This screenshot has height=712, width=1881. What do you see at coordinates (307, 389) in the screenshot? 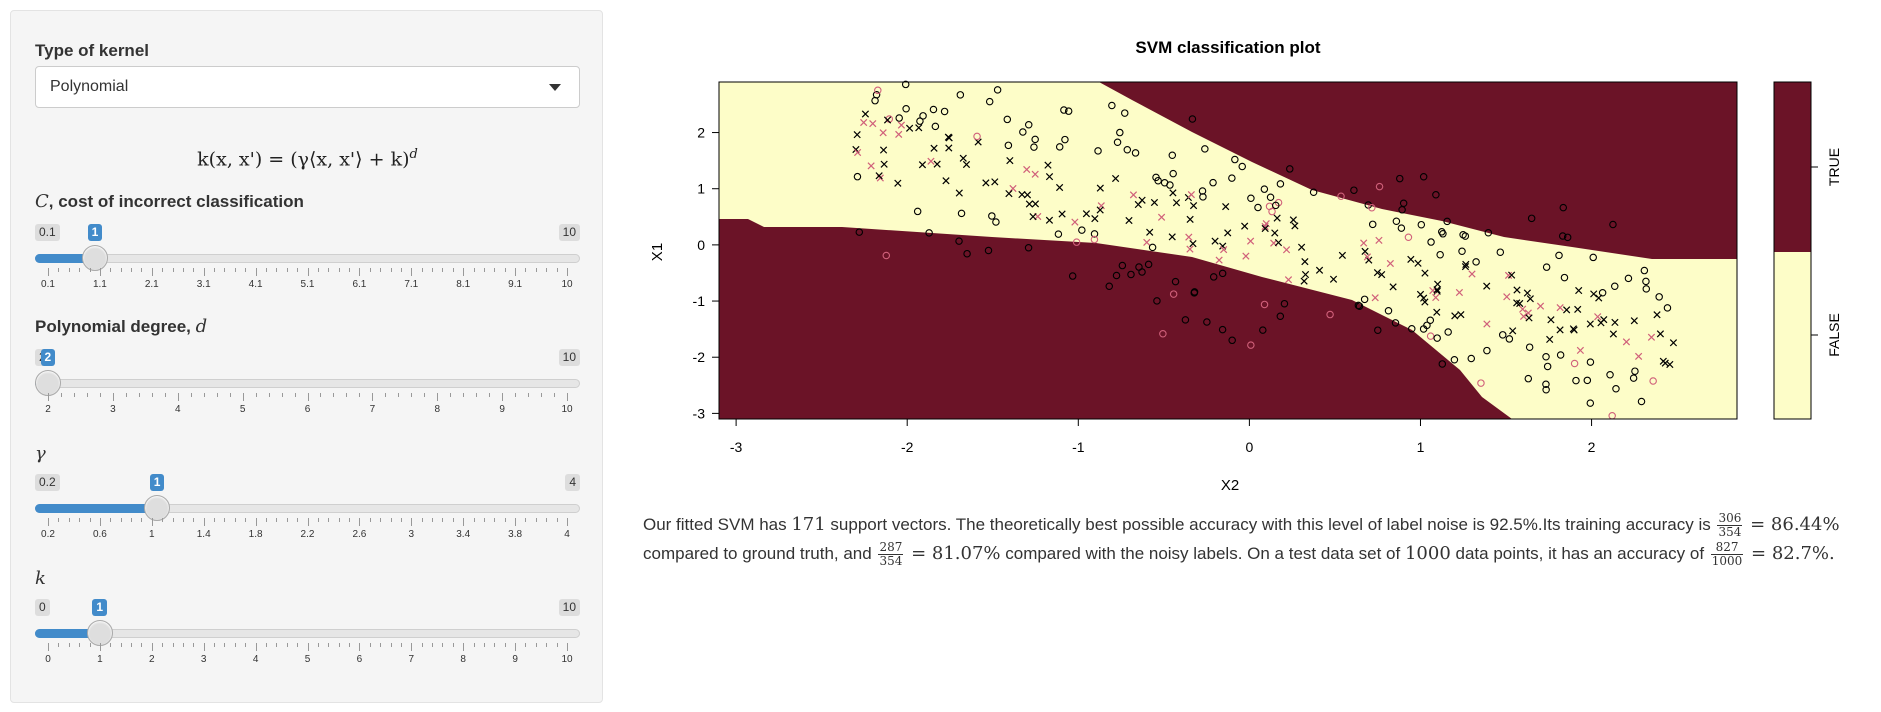
I see `degree-slider: 21022345678910` at bounding box center [307, 389].